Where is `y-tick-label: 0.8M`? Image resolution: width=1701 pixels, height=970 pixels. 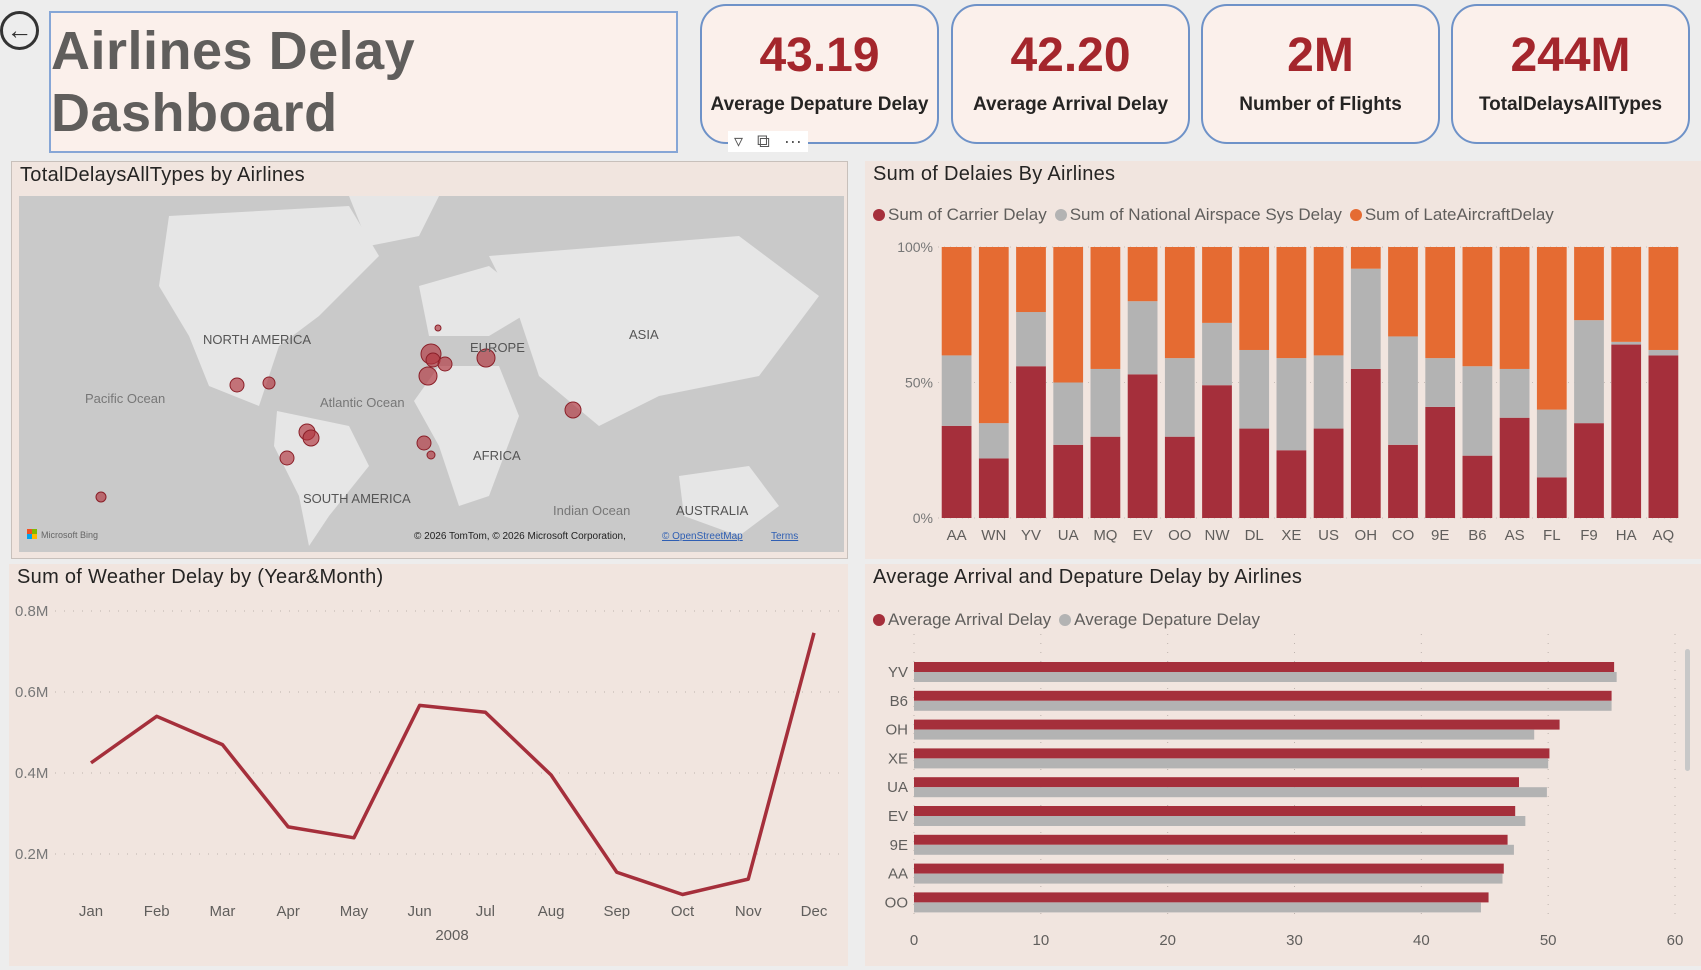
y-tick-label: 0.8M is located at coordinates (31, 611).